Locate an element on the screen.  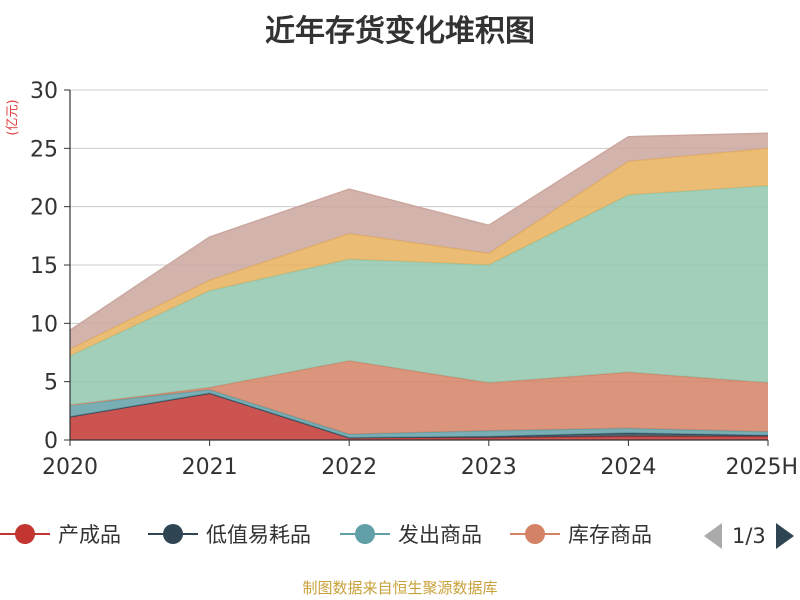
legend-prev-icon is located at coordinates (713, 536).